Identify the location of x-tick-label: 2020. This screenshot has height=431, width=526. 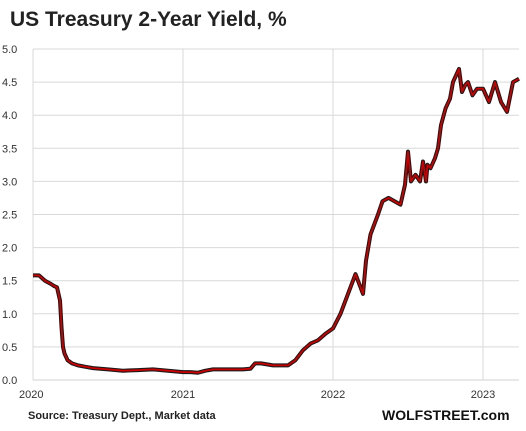
(31, 395).